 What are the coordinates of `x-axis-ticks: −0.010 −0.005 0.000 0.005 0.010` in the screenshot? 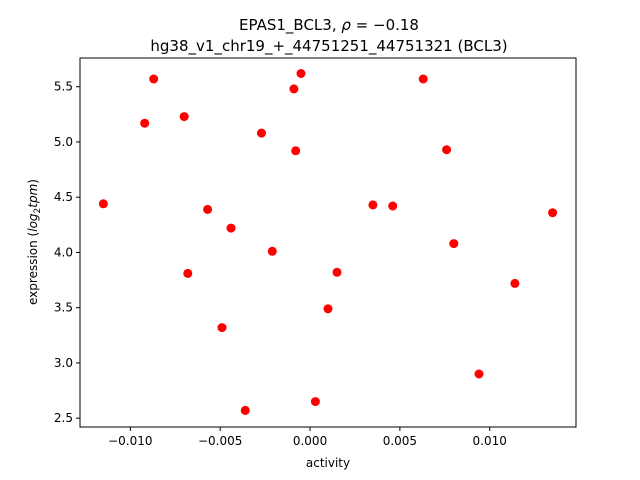 It's located at (307, 437).